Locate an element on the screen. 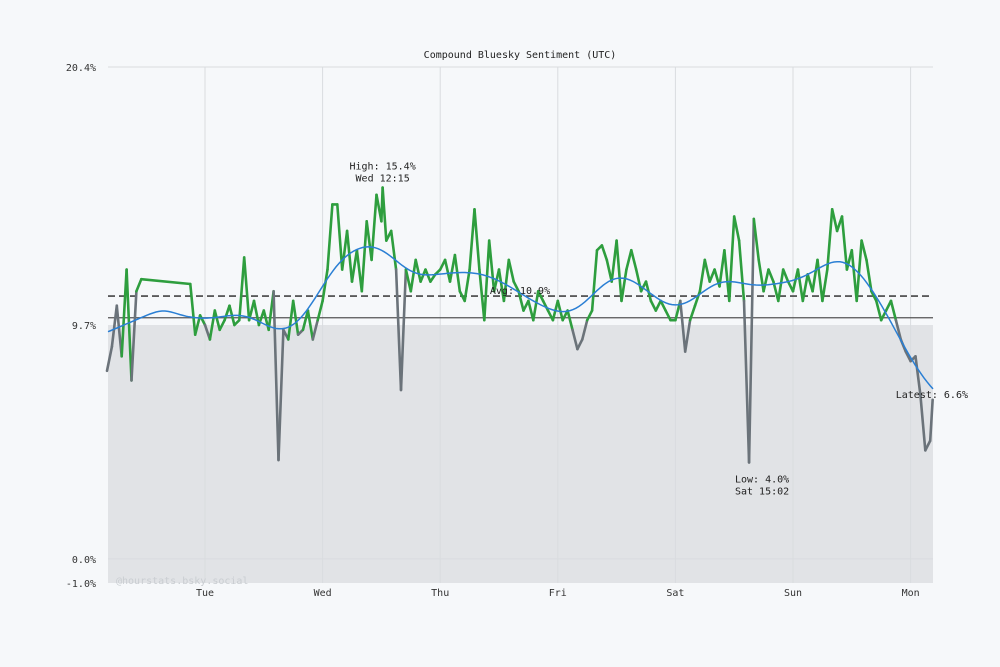  chart-title: Compound Bluesky Sentiment (UTC) is located at coordinates (520, 55).